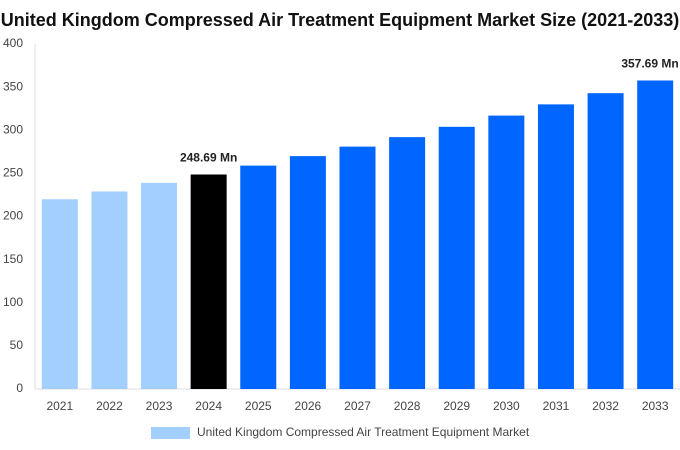 This screenshot has width=680, height=450. I want to click on y-tick-label: 150, so click(13, 259).